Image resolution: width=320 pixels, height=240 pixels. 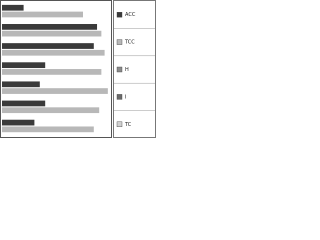 What do you see at coordinates (128, 125) in the screenshot?
I see `legend-label: TC` at bounding box center [128, 125].